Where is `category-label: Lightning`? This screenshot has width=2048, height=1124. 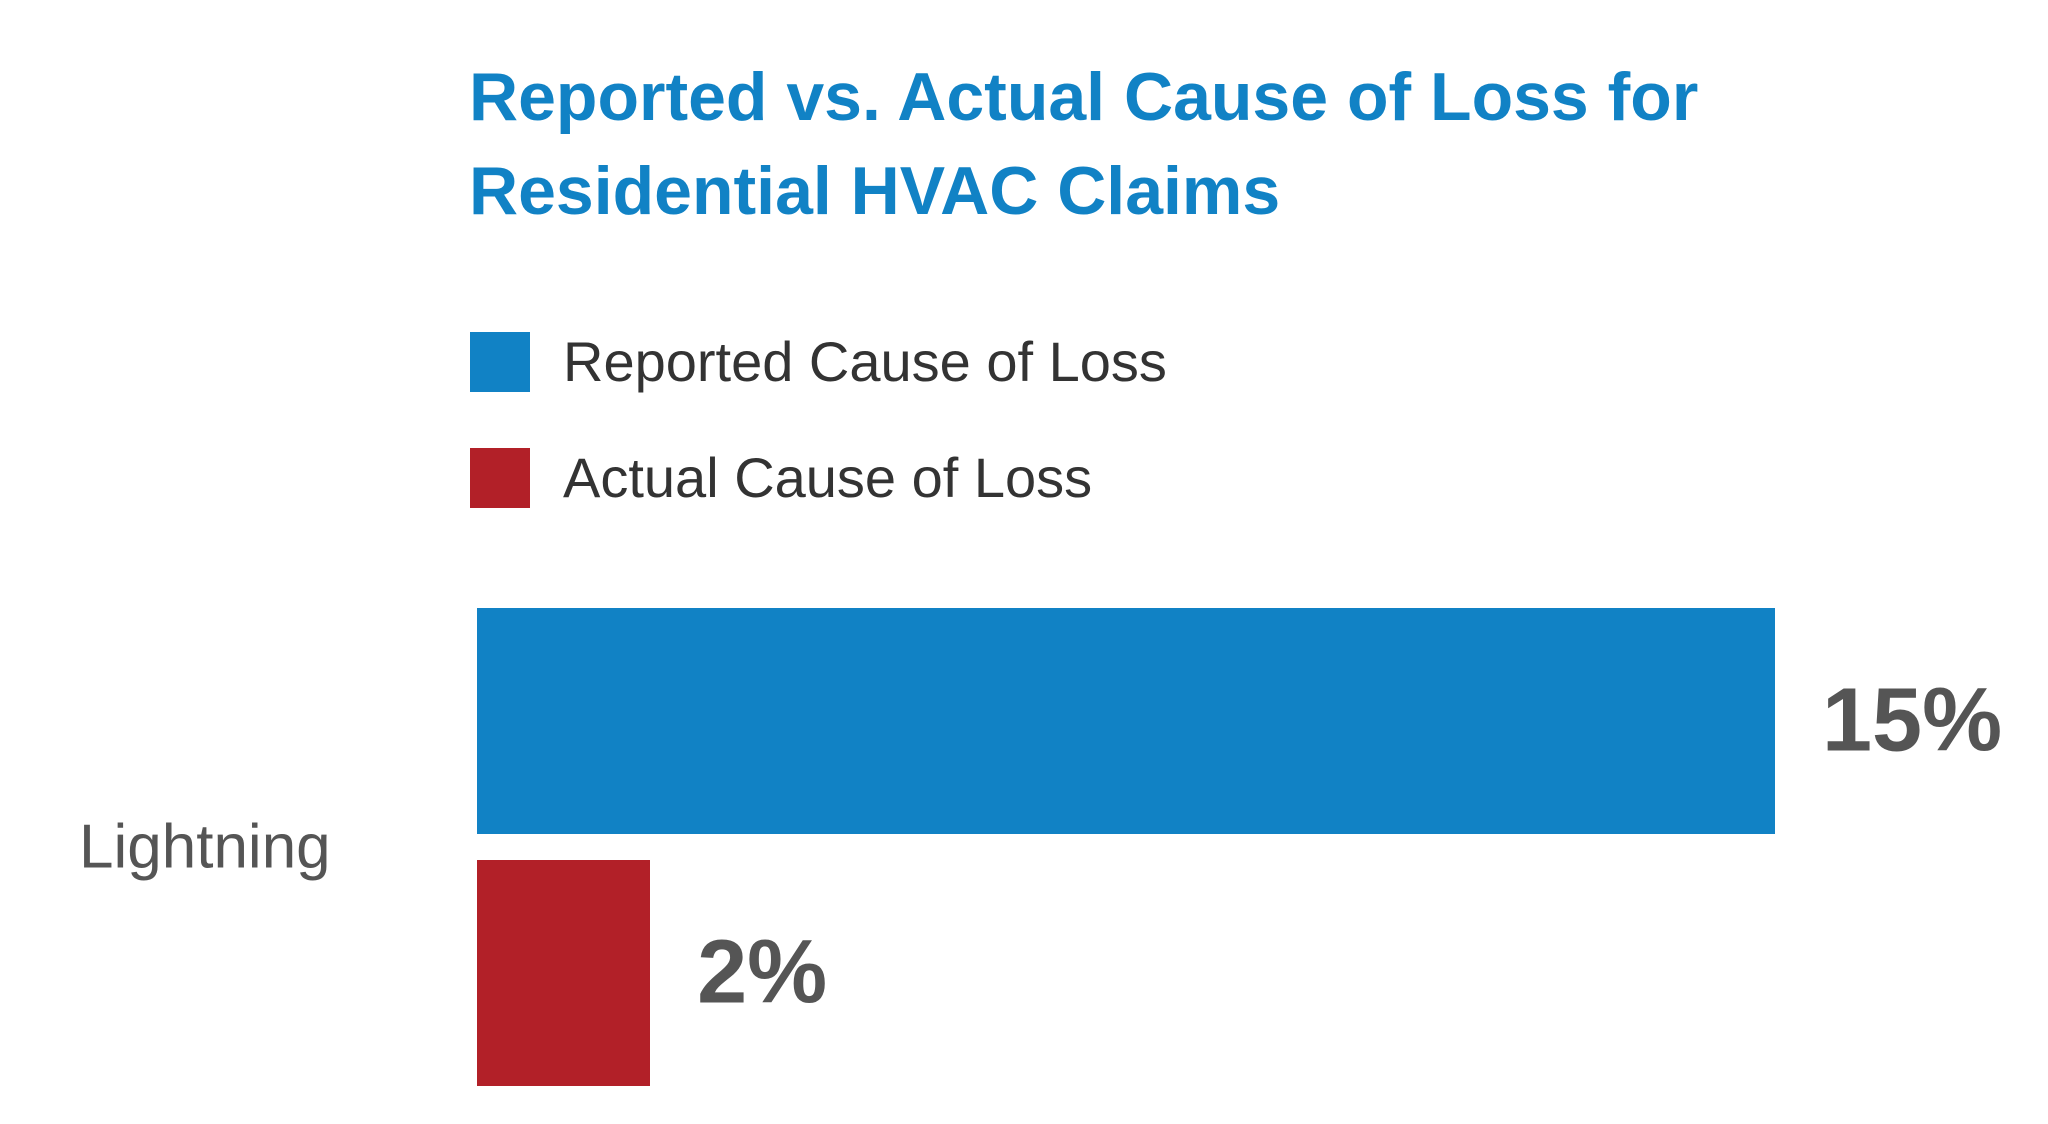 category-label: Lightning is located at coordinates (205, 847).